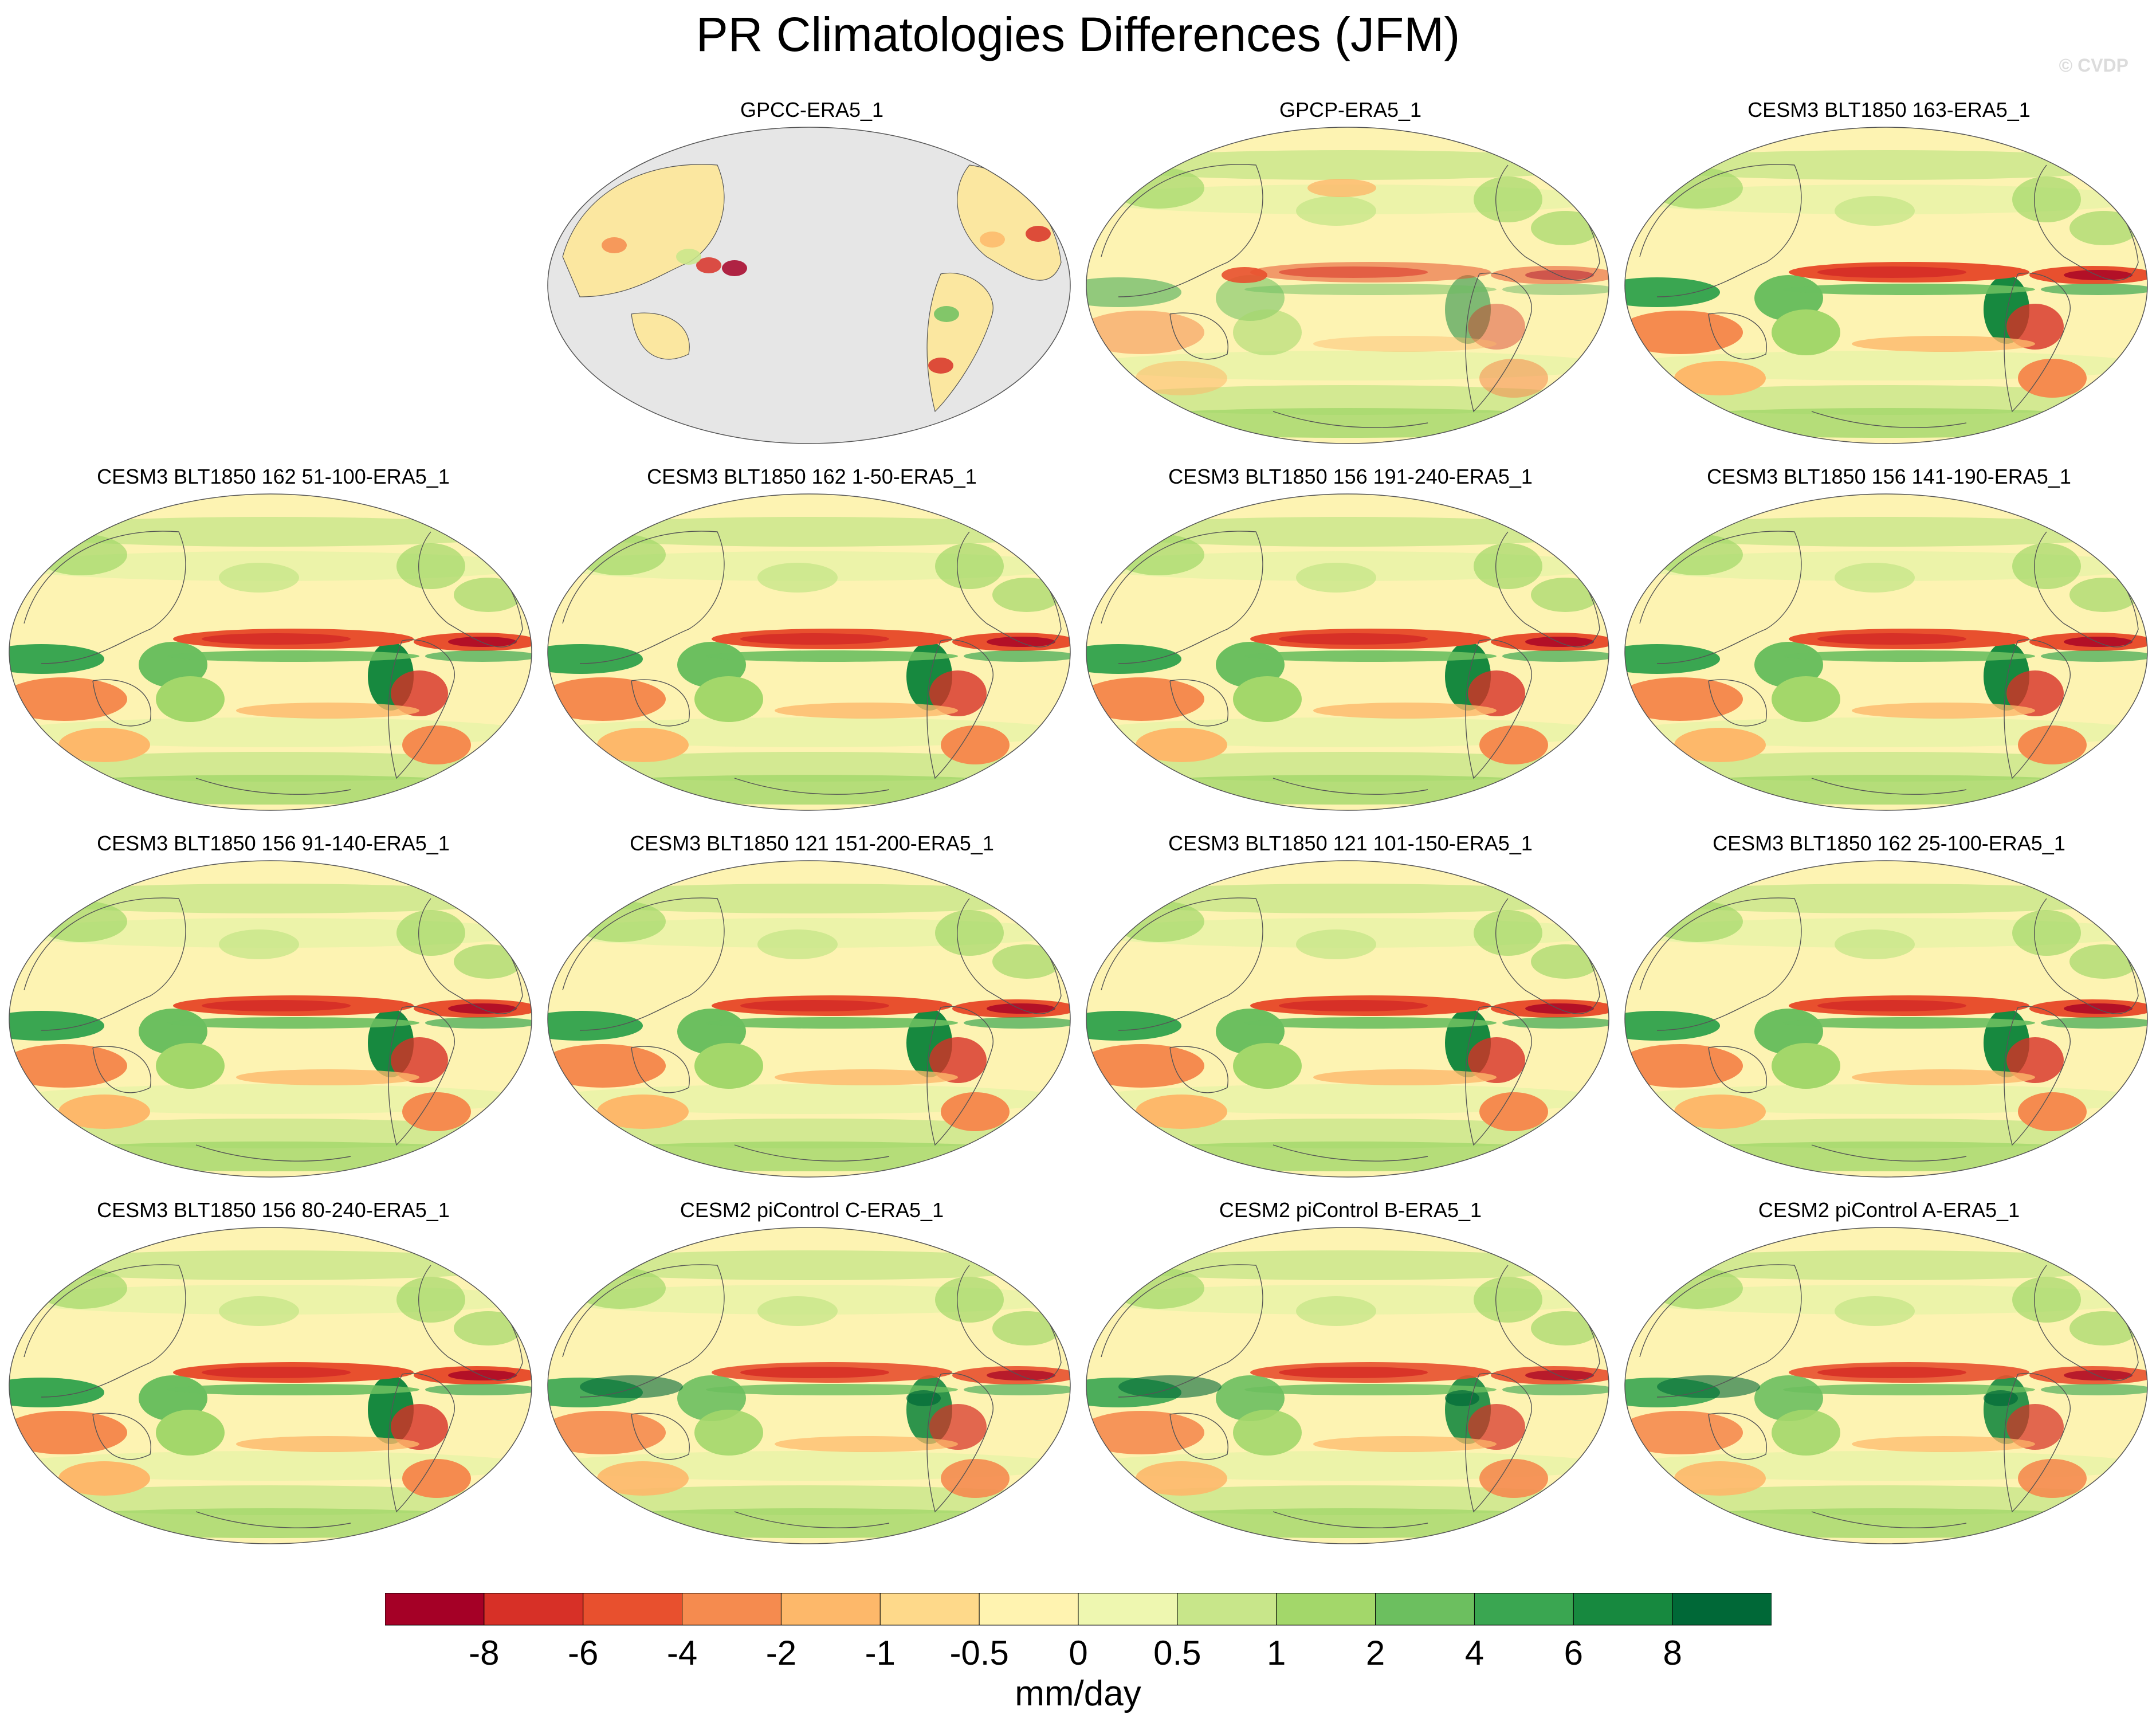  Describe the element at coordinates (1350, 110) in the screenshot. I see `panel-title: GPCP-ERA5_1` at that location.